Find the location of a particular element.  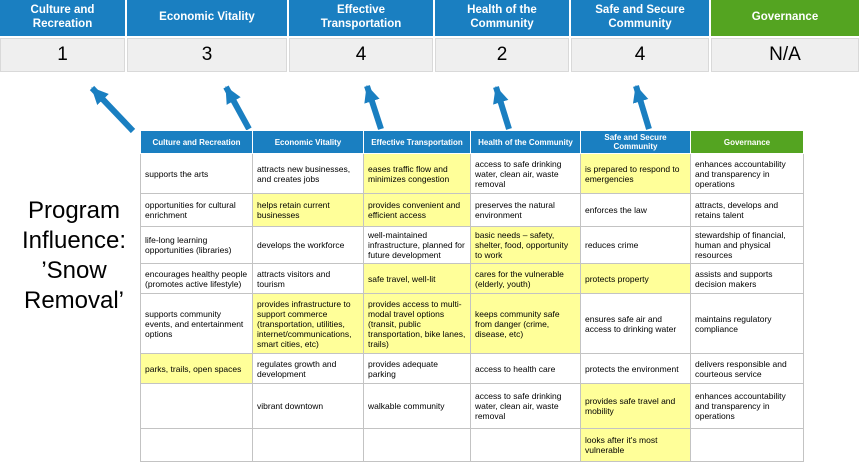

score-culture-and-recreation: 1 is located at coordinates (62, 55).